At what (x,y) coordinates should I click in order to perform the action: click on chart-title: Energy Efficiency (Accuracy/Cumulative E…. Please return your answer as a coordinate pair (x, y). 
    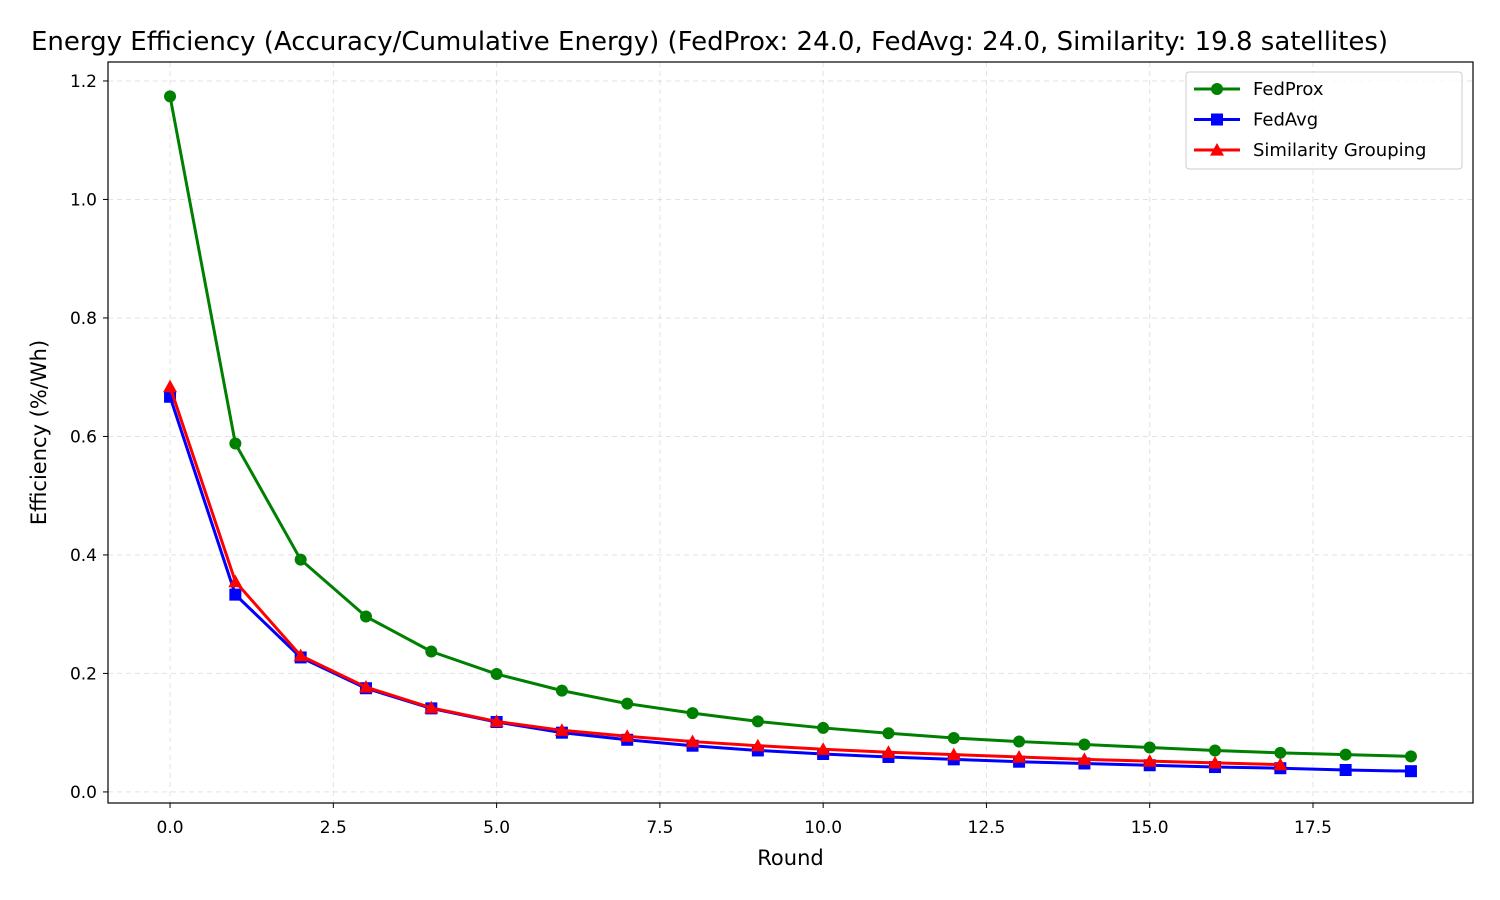
    Looking at the image, I should click on (709, 42).